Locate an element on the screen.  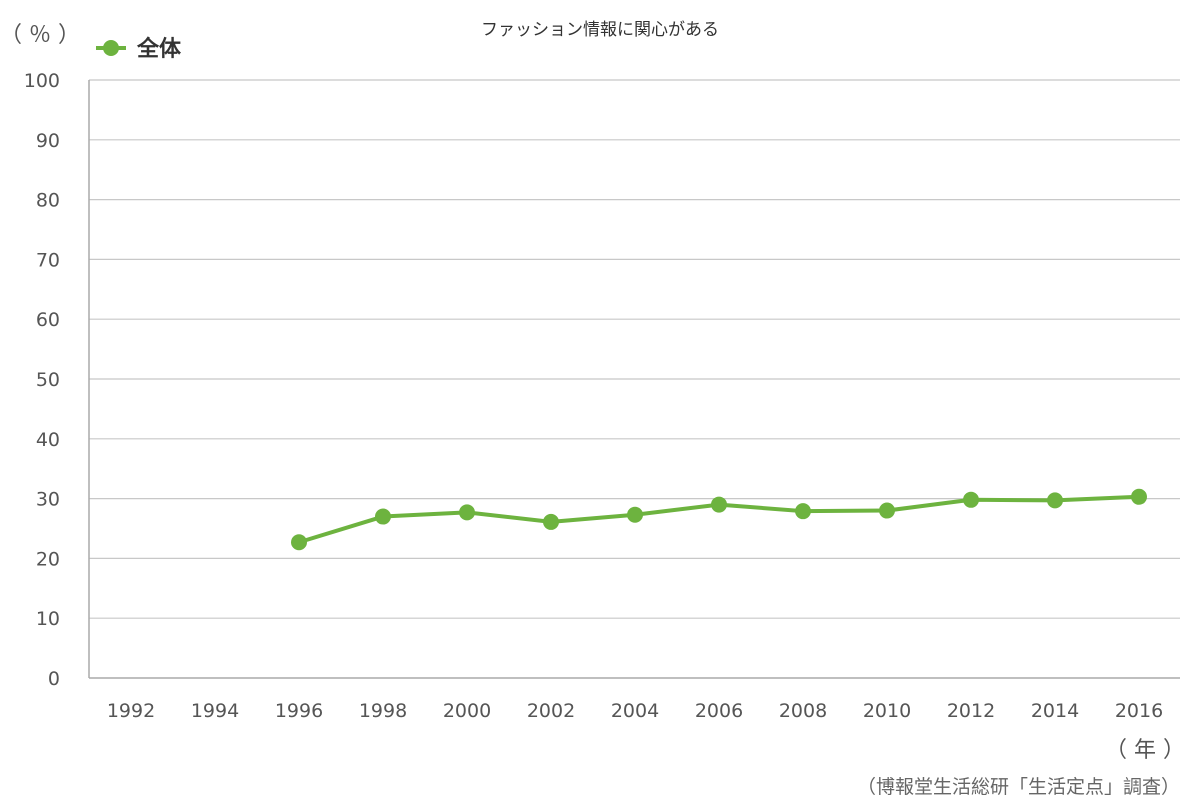
x-tick-label: 2004 is located at coordinates (635, 711).